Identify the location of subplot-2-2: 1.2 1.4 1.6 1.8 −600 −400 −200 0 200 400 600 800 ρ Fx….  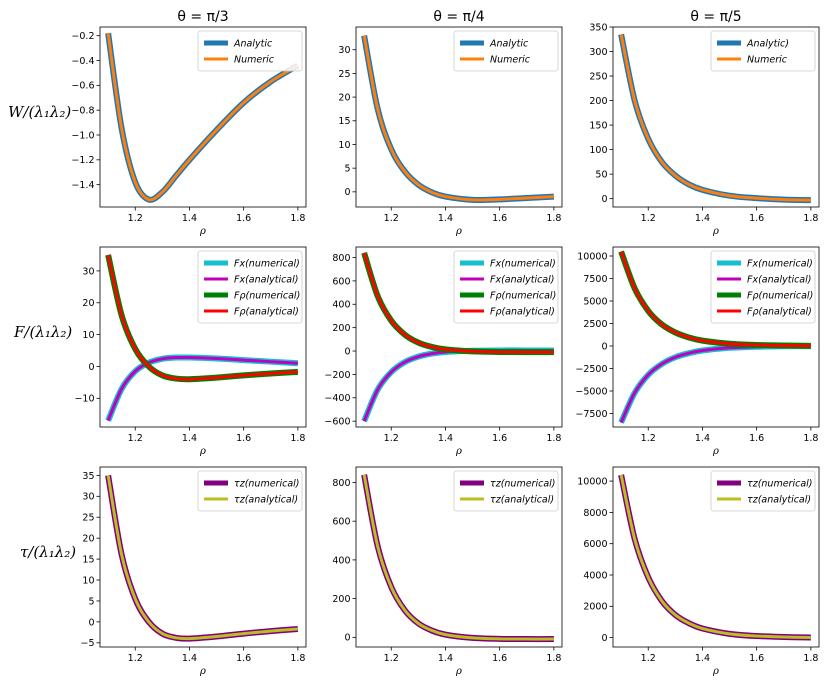
(443, 351).